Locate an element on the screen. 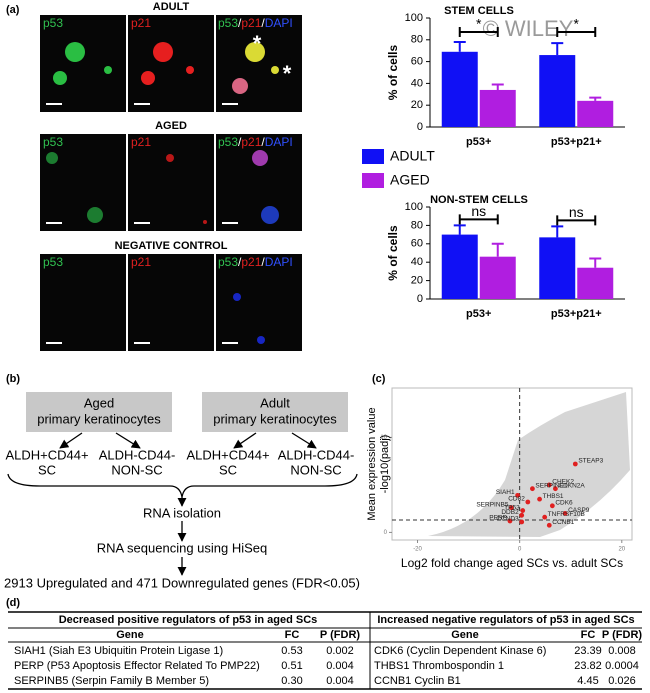 The height and width of the screenshot is (693, 650). y-tick-label: 60 is located at coordinates (417, 244).